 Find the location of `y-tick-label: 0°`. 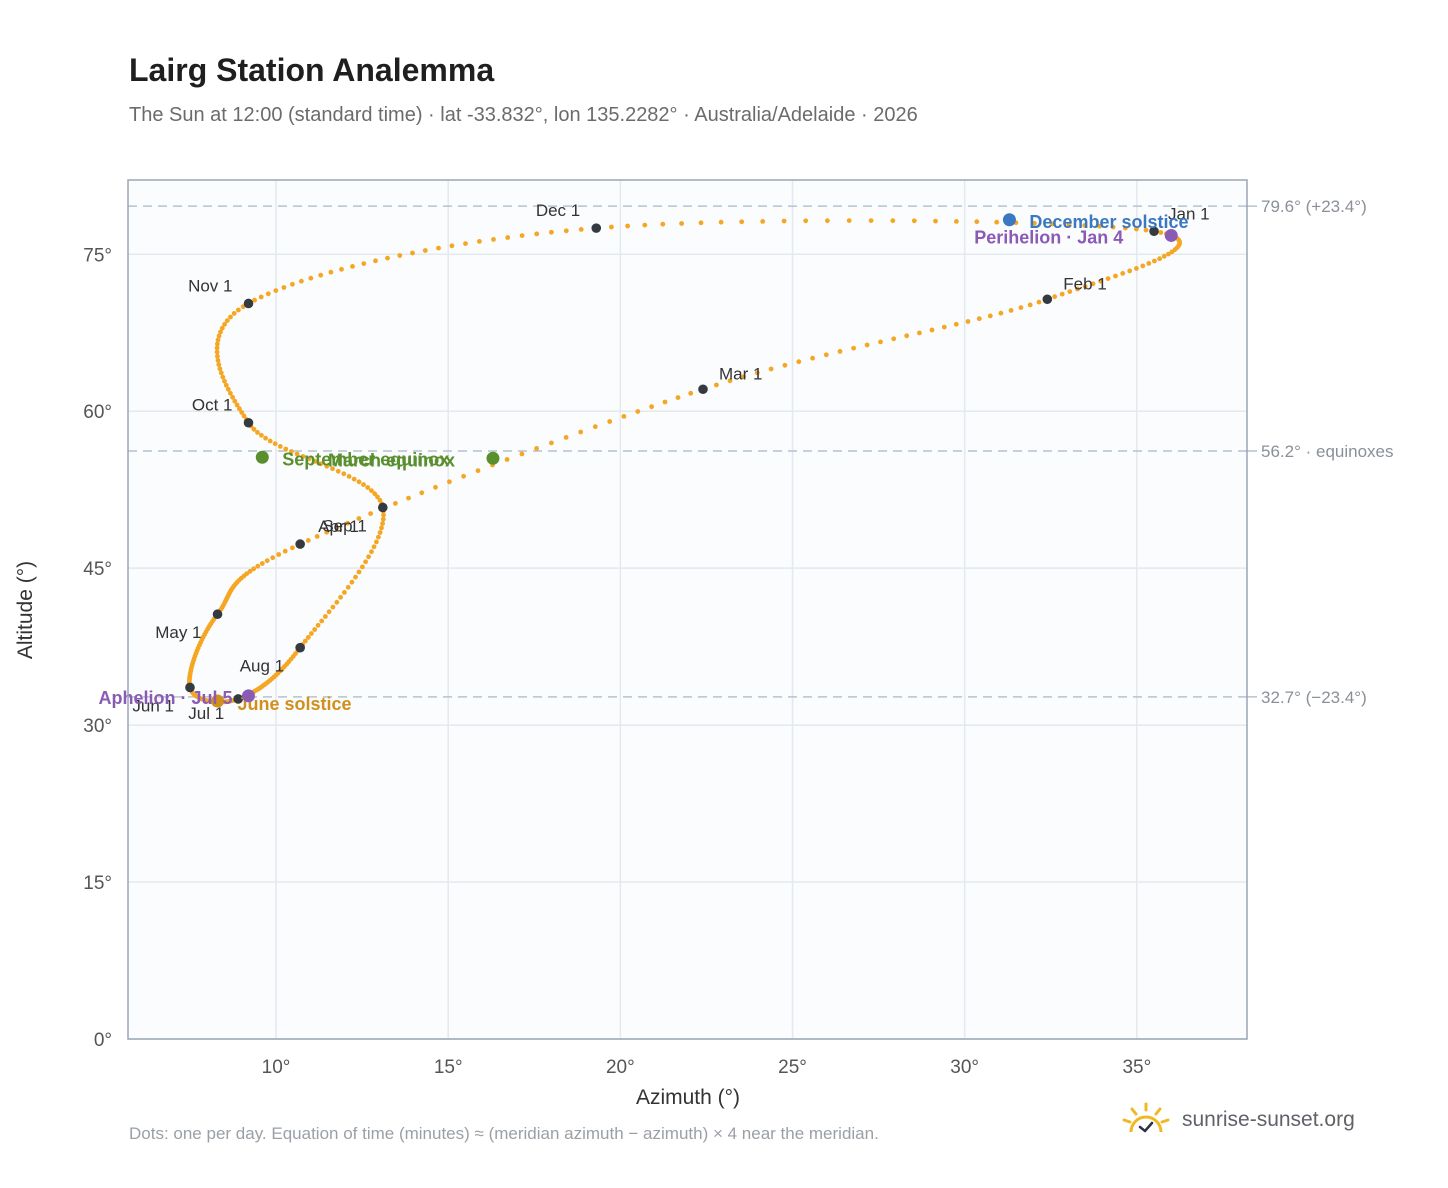

y-tick-label: 0° is located at coordinates (103, 1040).